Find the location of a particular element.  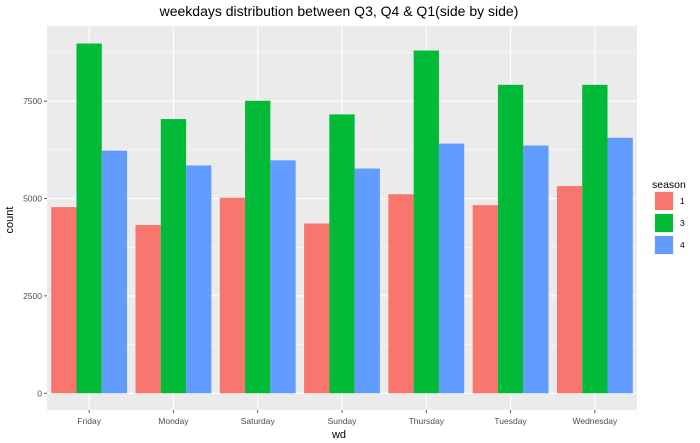

bar-season-1-tuesday is located at coordinates (485, 299).